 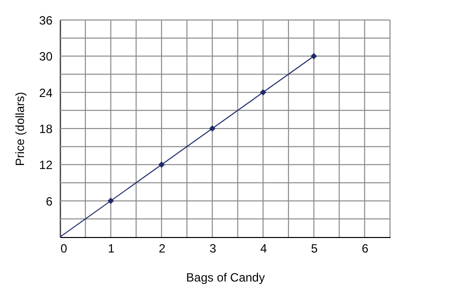 I want to click on x-tick-label: 4, so click(x=264, y=249).